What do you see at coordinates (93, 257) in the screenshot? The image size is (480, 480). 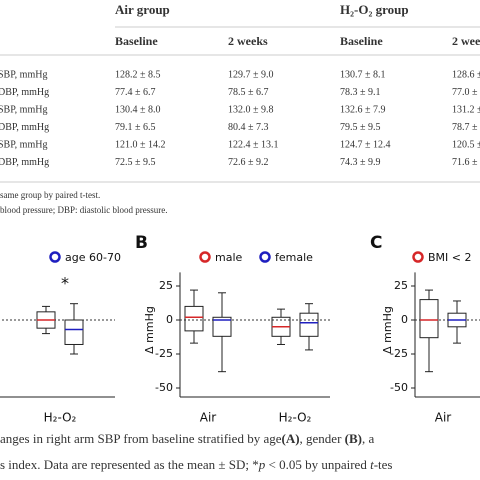 I see `legend-label: age 60-70` at bounding box center [93, 257].